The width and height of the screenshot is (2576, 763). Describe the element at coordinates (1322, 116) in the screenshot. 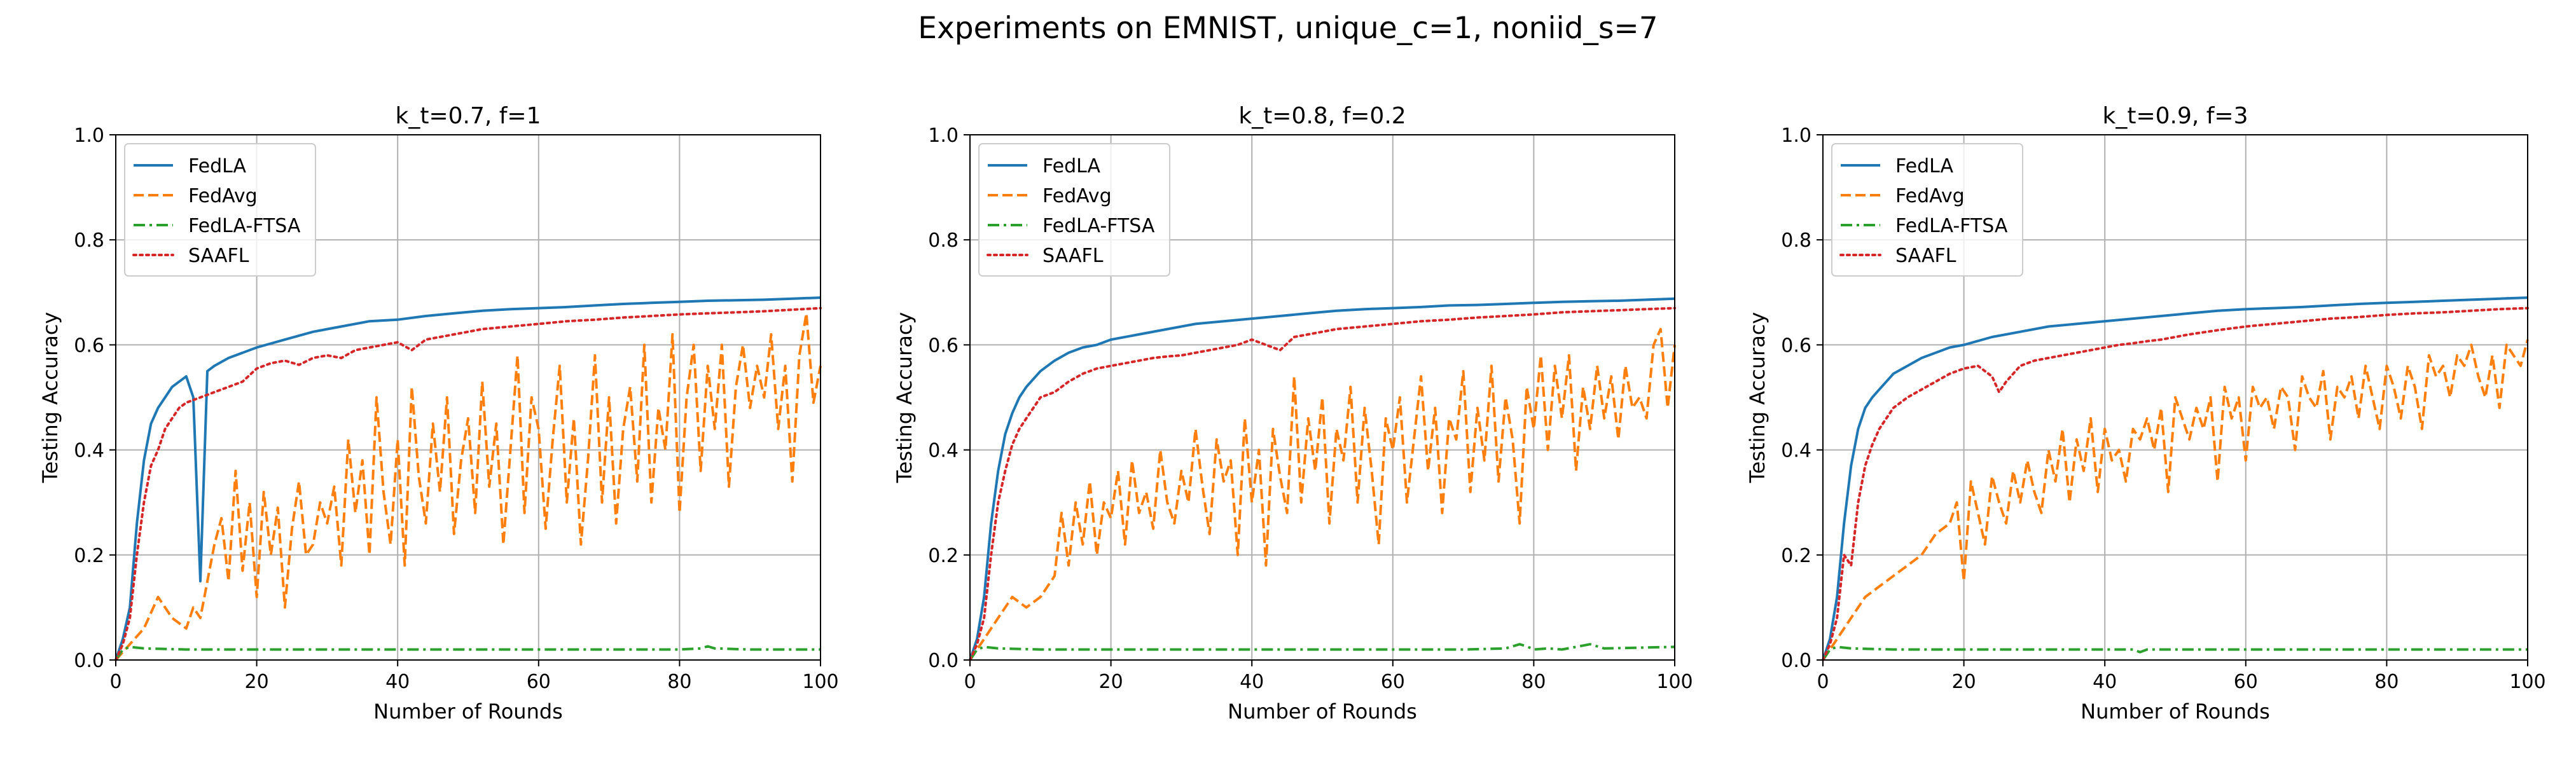

I see `panel-title: k_t=0.8, f=0.2` at that location.